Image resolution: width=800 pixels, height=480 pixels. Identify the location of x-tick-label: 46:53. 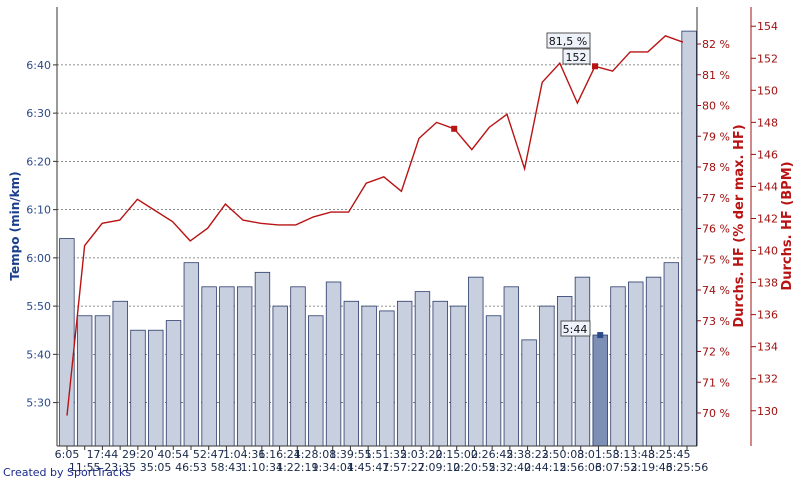
(191, 467).